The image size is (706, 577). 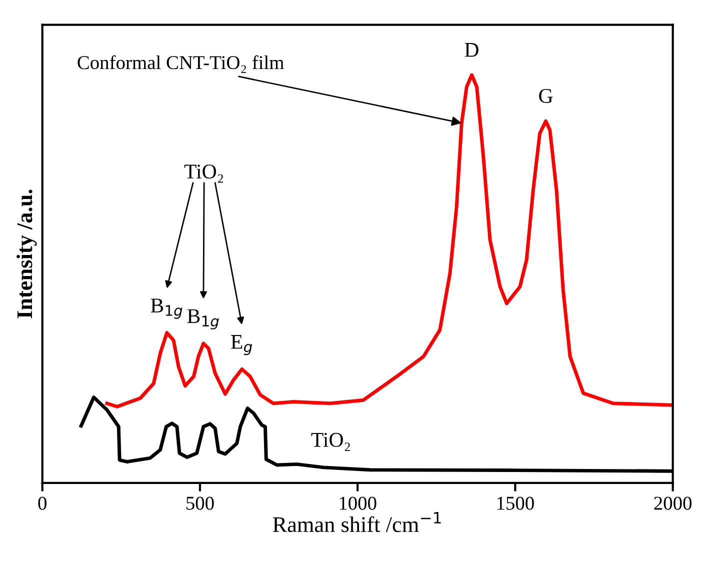 What do you see at coordinates (356, 522) in the screenshot?
I see `x-axis-title: Raman shift /cm$^{−1}$` at bounding box center [356, 522].